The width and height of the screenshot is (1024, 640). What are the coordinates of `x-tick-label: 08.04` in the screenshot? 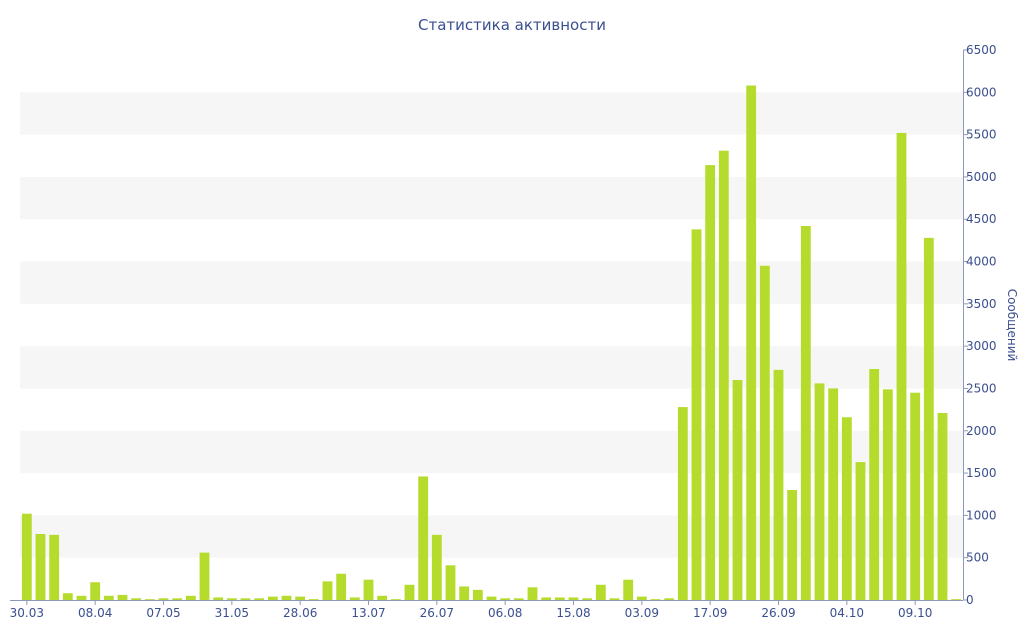 It's located at (95, 613).